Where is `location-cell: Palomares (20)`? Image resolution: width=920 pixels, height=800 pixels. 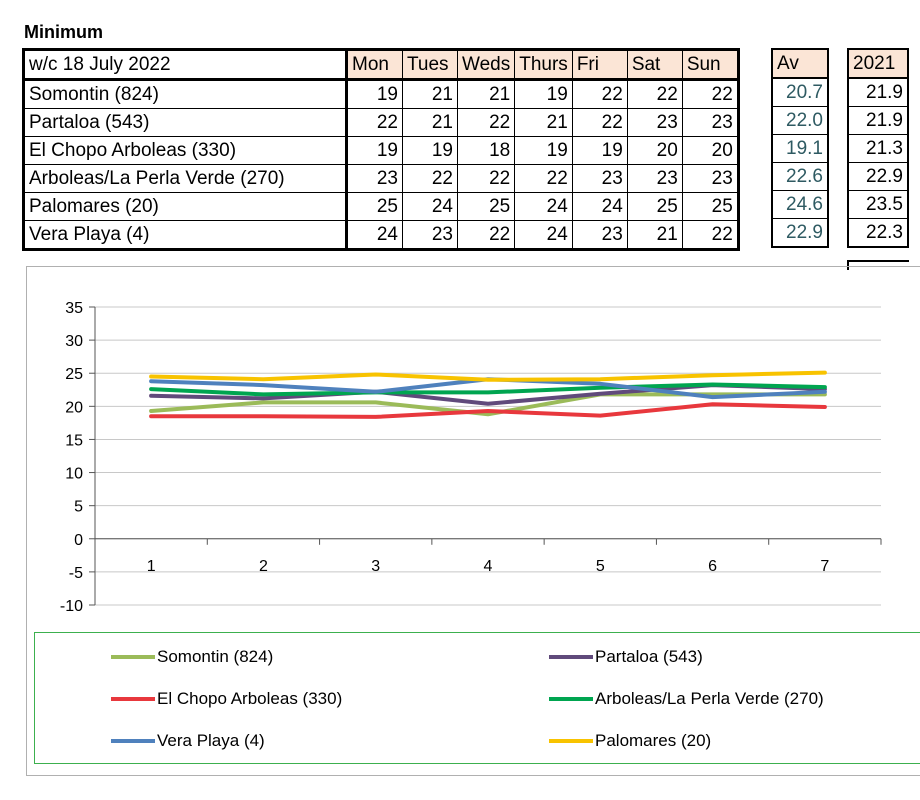 location-cell: Palomares (20) is located at coordinates (185, 206).